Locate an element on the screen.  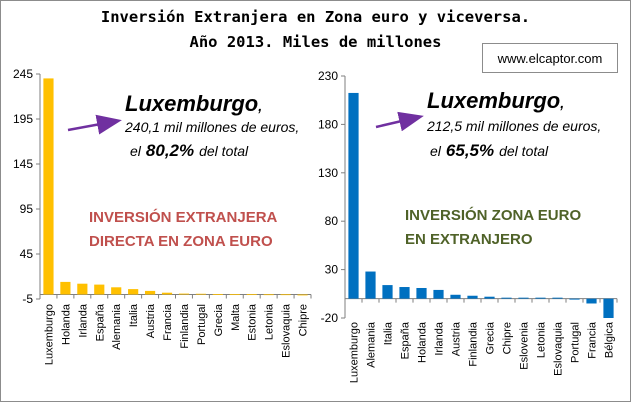
right-annotation-country-text: Luxemburgo, is located at coordinates (495, 100).